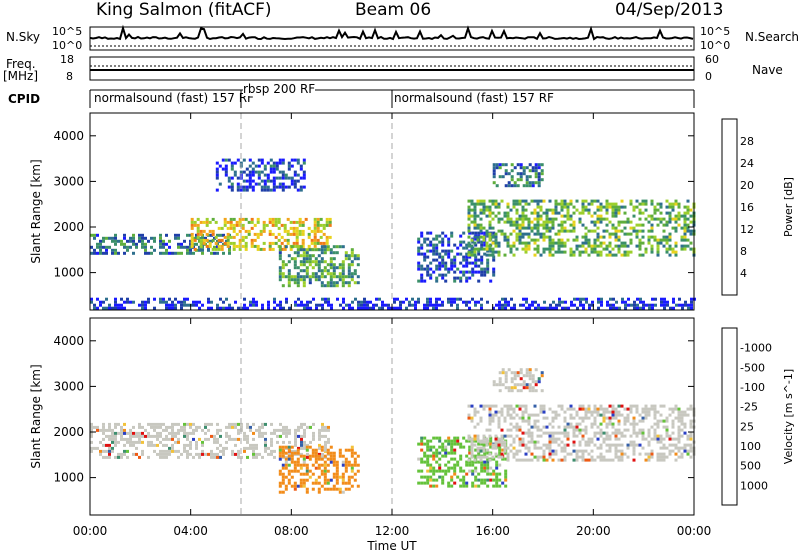 The image size is (800, 554). Describe the element at coordinates (36, 211) in the screenshot. I see `y-axis-label: Slant Range [km]` at that location.